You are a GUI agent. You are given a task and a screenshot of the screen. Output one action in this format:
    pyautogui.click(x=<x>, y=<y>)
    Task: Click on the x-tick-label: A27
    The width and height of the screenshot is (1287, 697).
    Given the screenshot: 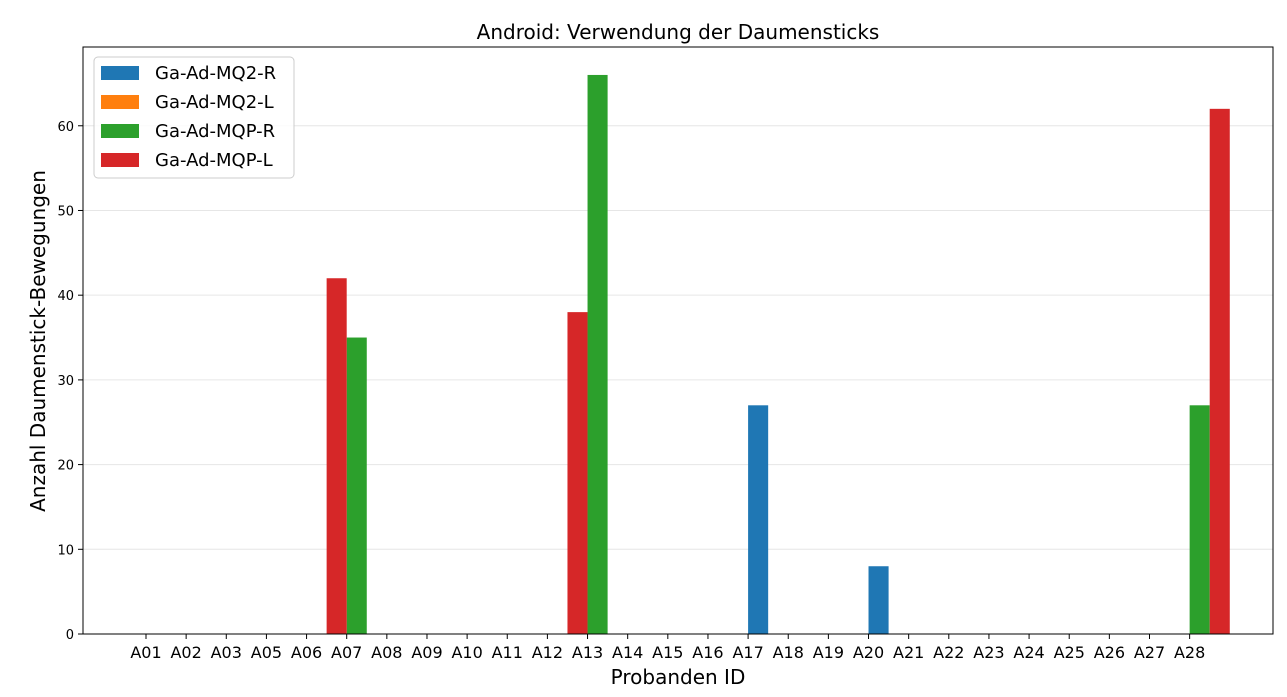 What is the action you would take?
    pyautogui.click(x=1149, y=652)
    